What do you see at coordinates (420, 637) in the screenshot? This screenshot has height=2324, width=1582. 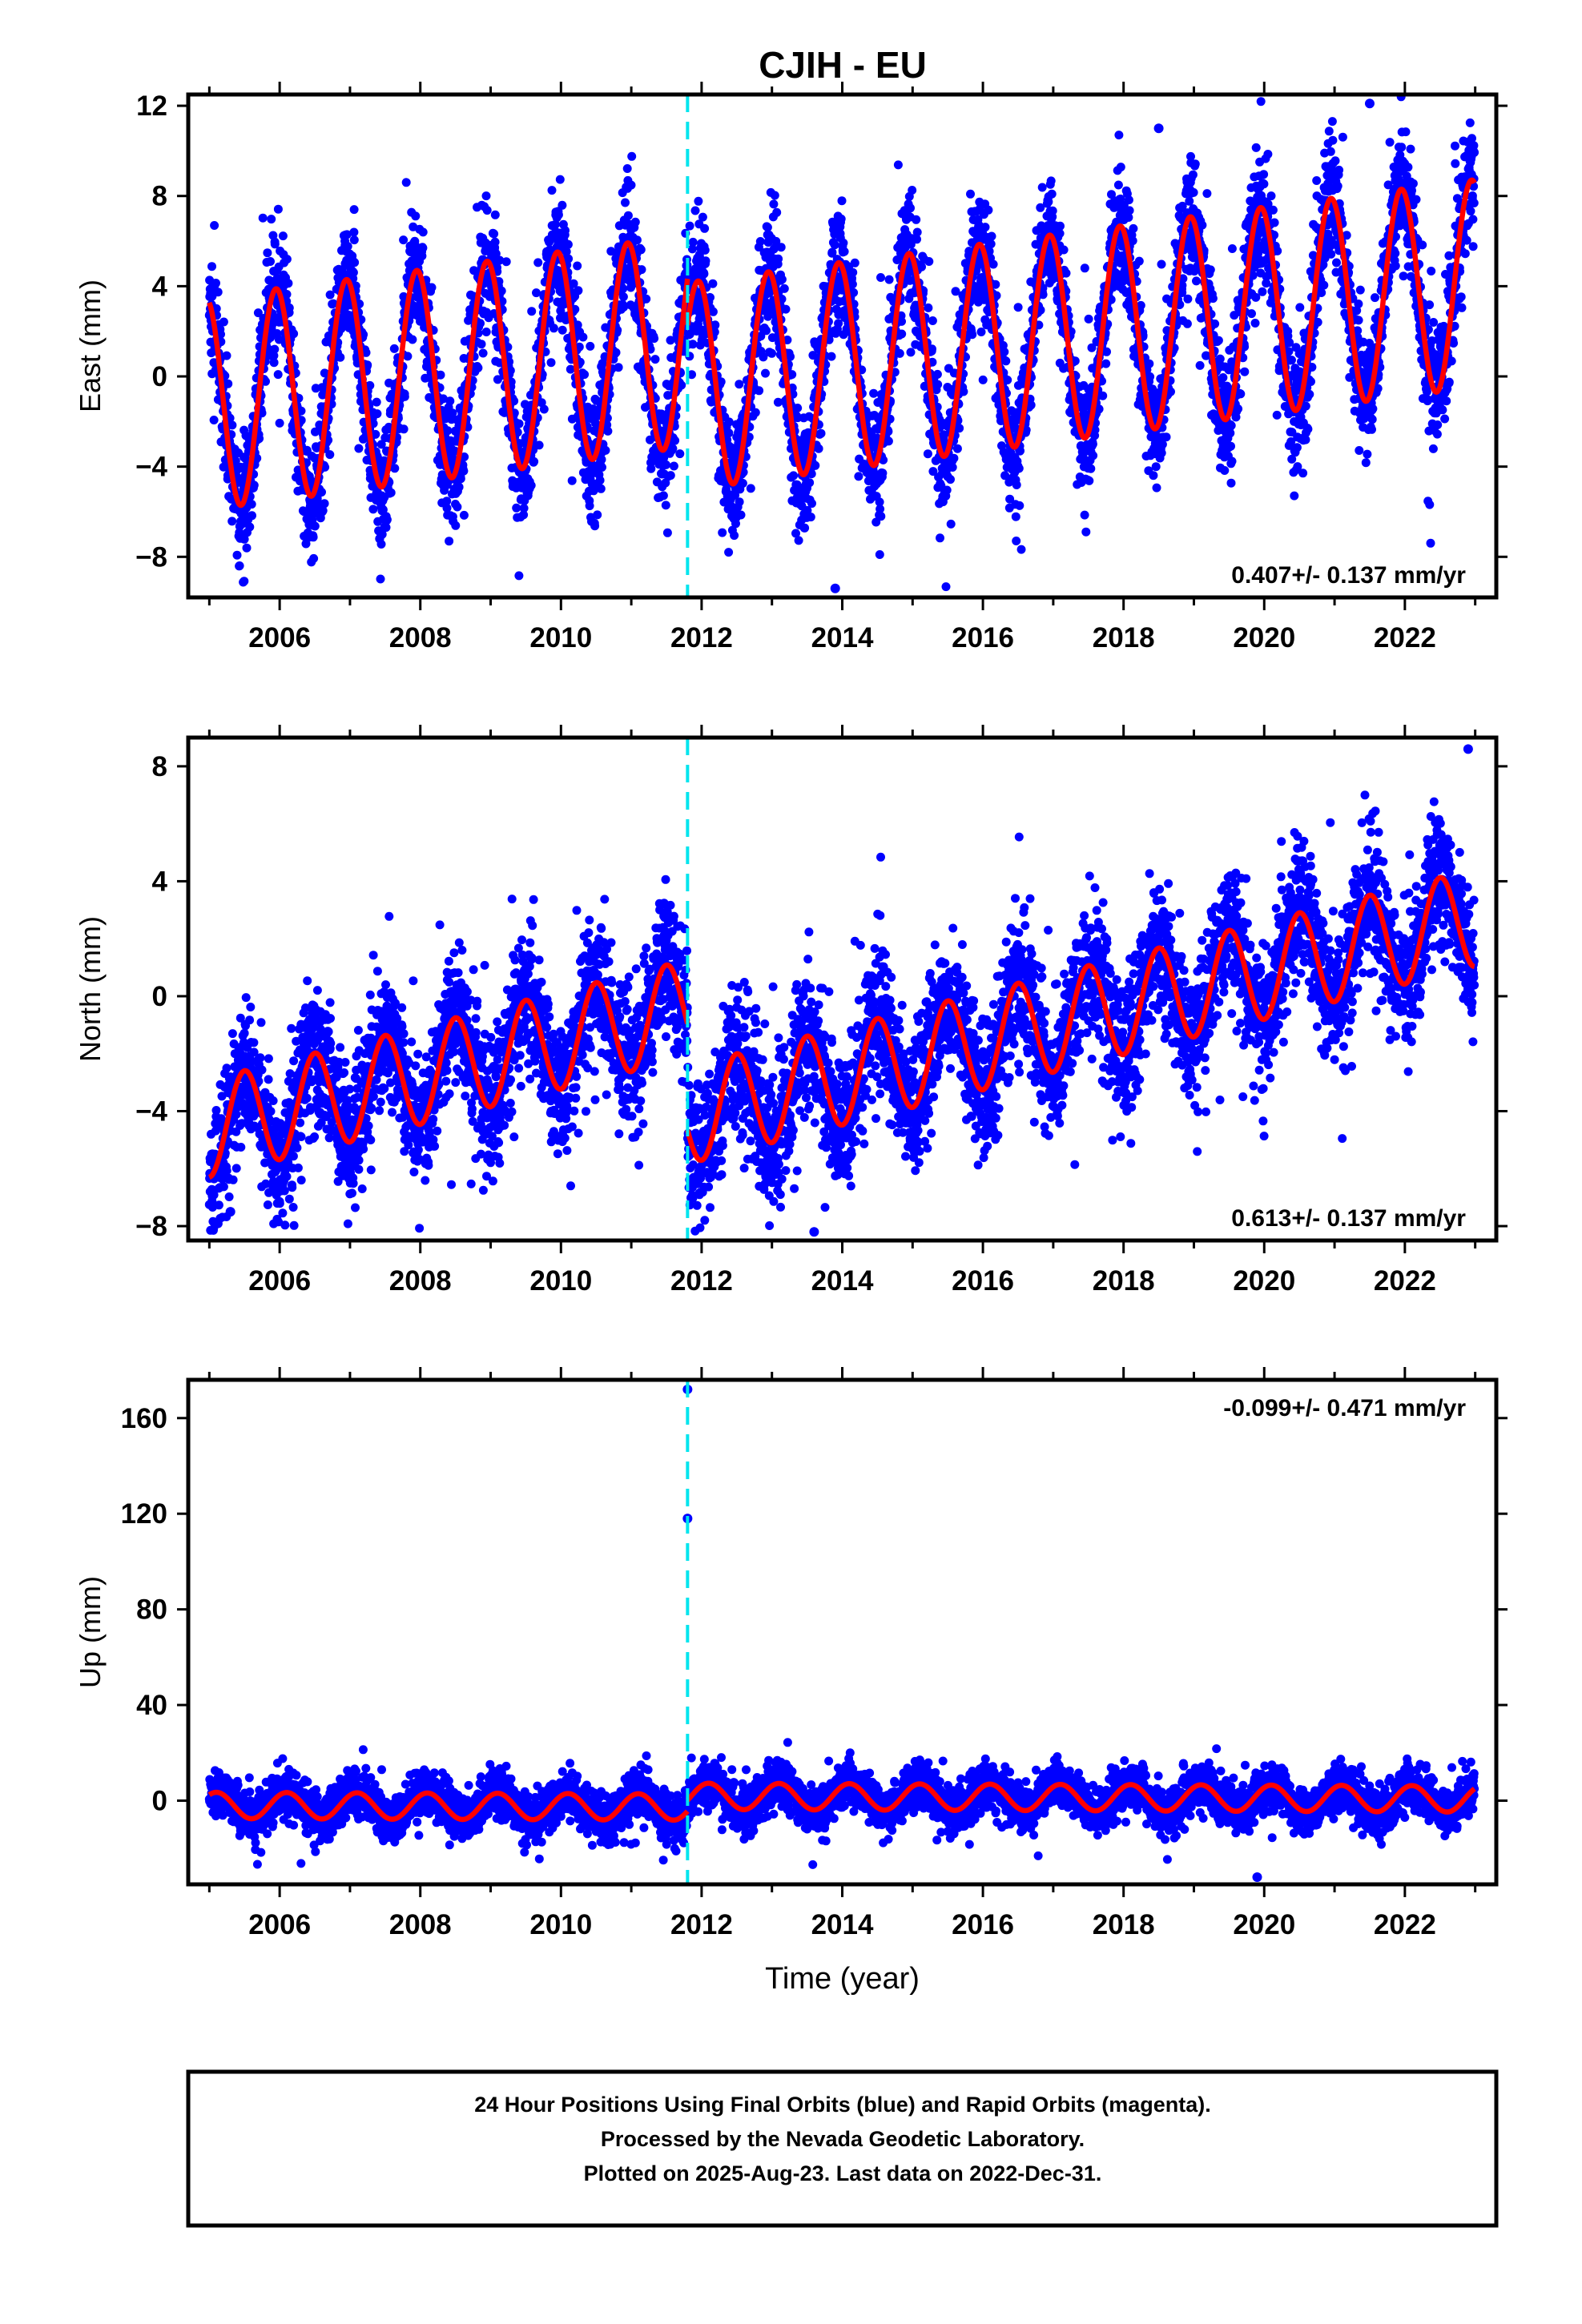 I see `x-tick-label: 2008` at bounding box center [420, 637].